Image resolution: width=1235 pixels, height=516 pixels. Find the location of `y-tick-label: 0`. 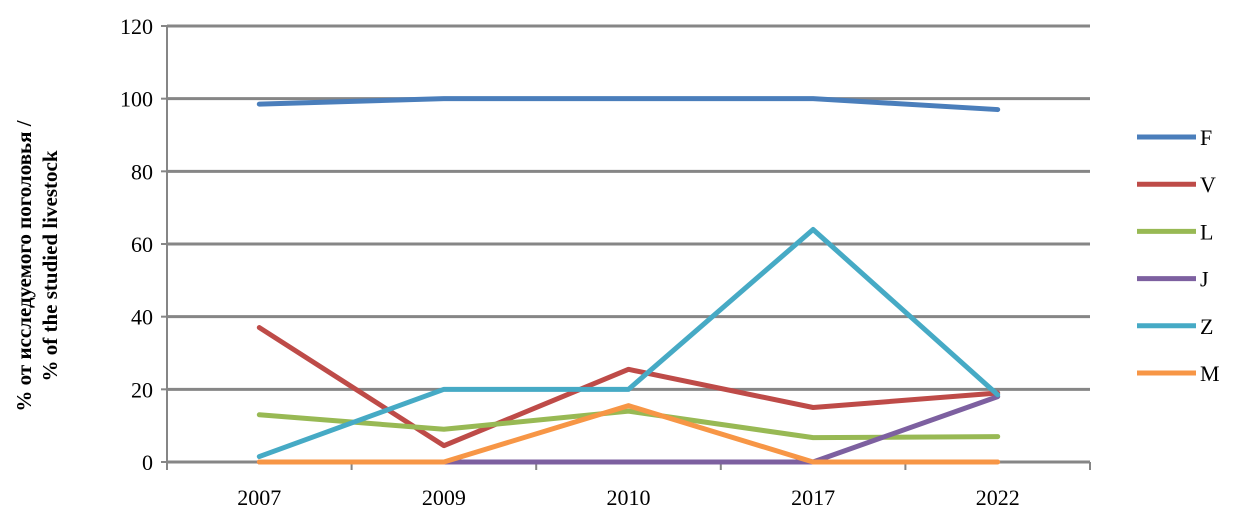

y-tick-label: 0 is located at coordinates (147, 462).